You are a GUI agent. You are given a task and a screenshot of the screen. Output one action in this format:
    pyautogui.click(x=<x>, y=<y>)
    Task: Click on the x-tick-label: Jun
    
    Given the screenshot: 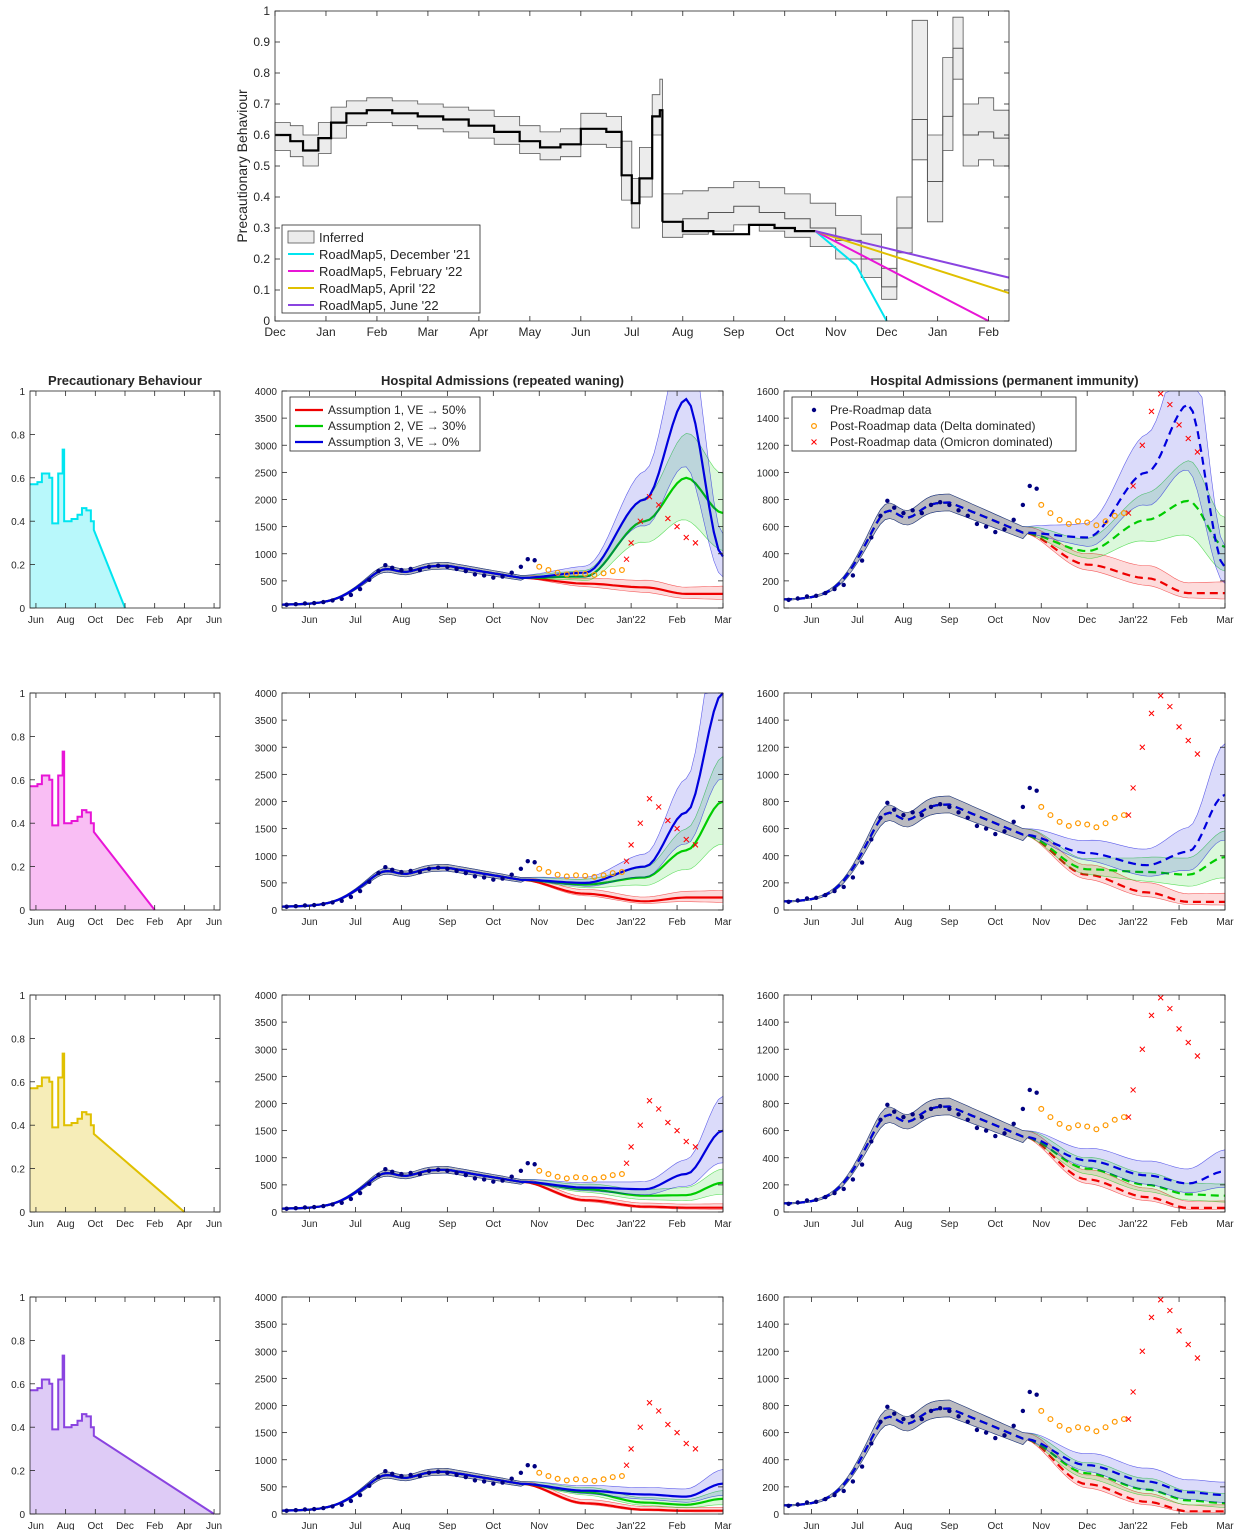 What is the action you would take?
    pyautogui.click(x=36, y=1525)
    